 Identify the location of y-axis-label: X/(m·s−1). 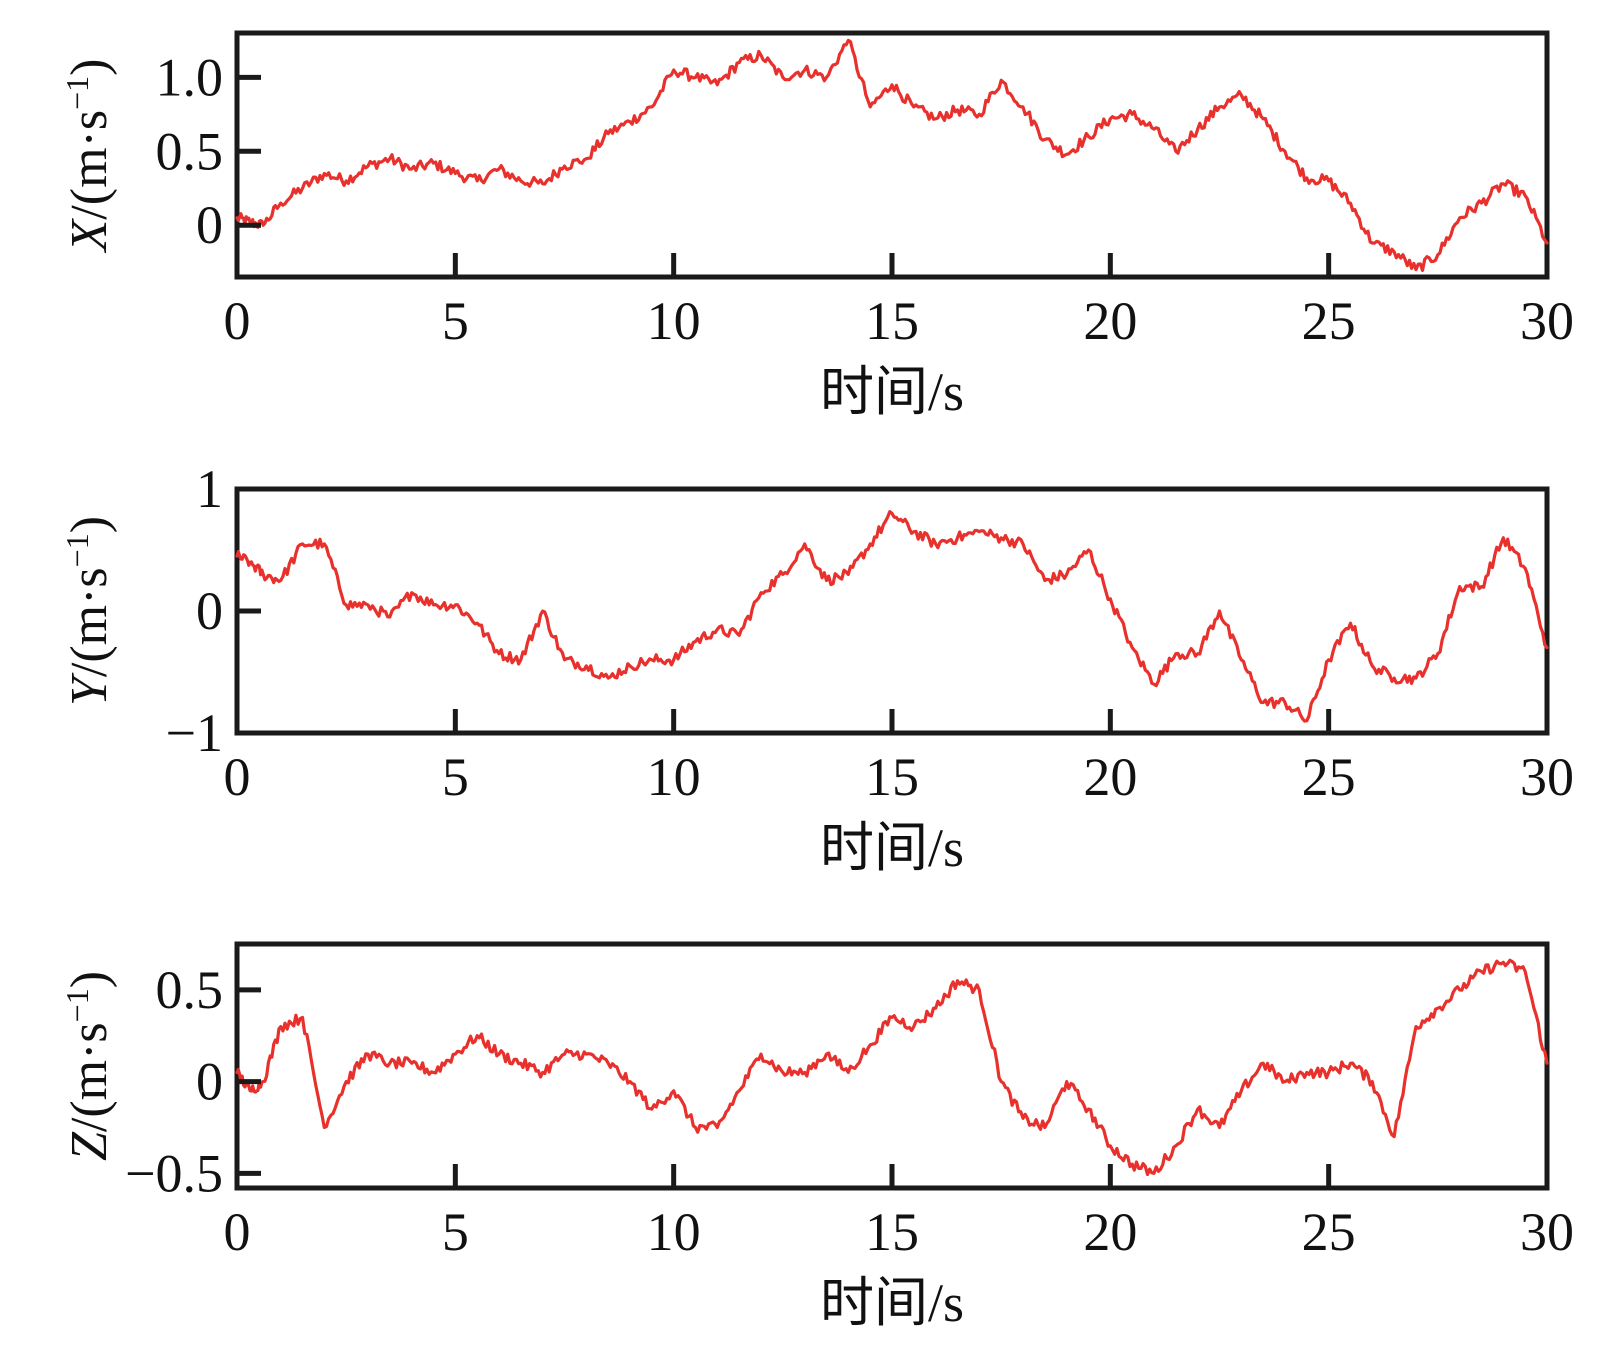
(88, 156).